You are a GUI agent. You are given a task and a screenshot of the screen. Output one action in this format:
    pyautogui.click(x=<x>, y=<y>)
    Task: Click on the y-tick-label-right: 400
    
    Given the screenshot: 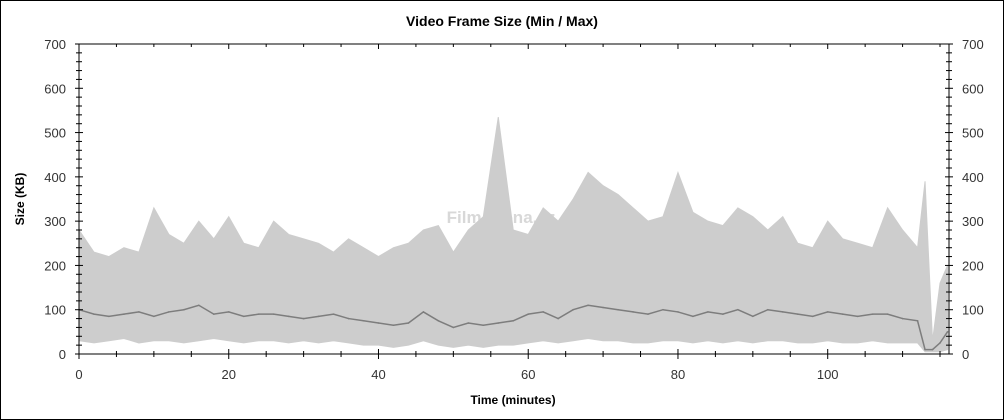 What is the action you would take?
    pyautogui.click(x=973, y=177)
    